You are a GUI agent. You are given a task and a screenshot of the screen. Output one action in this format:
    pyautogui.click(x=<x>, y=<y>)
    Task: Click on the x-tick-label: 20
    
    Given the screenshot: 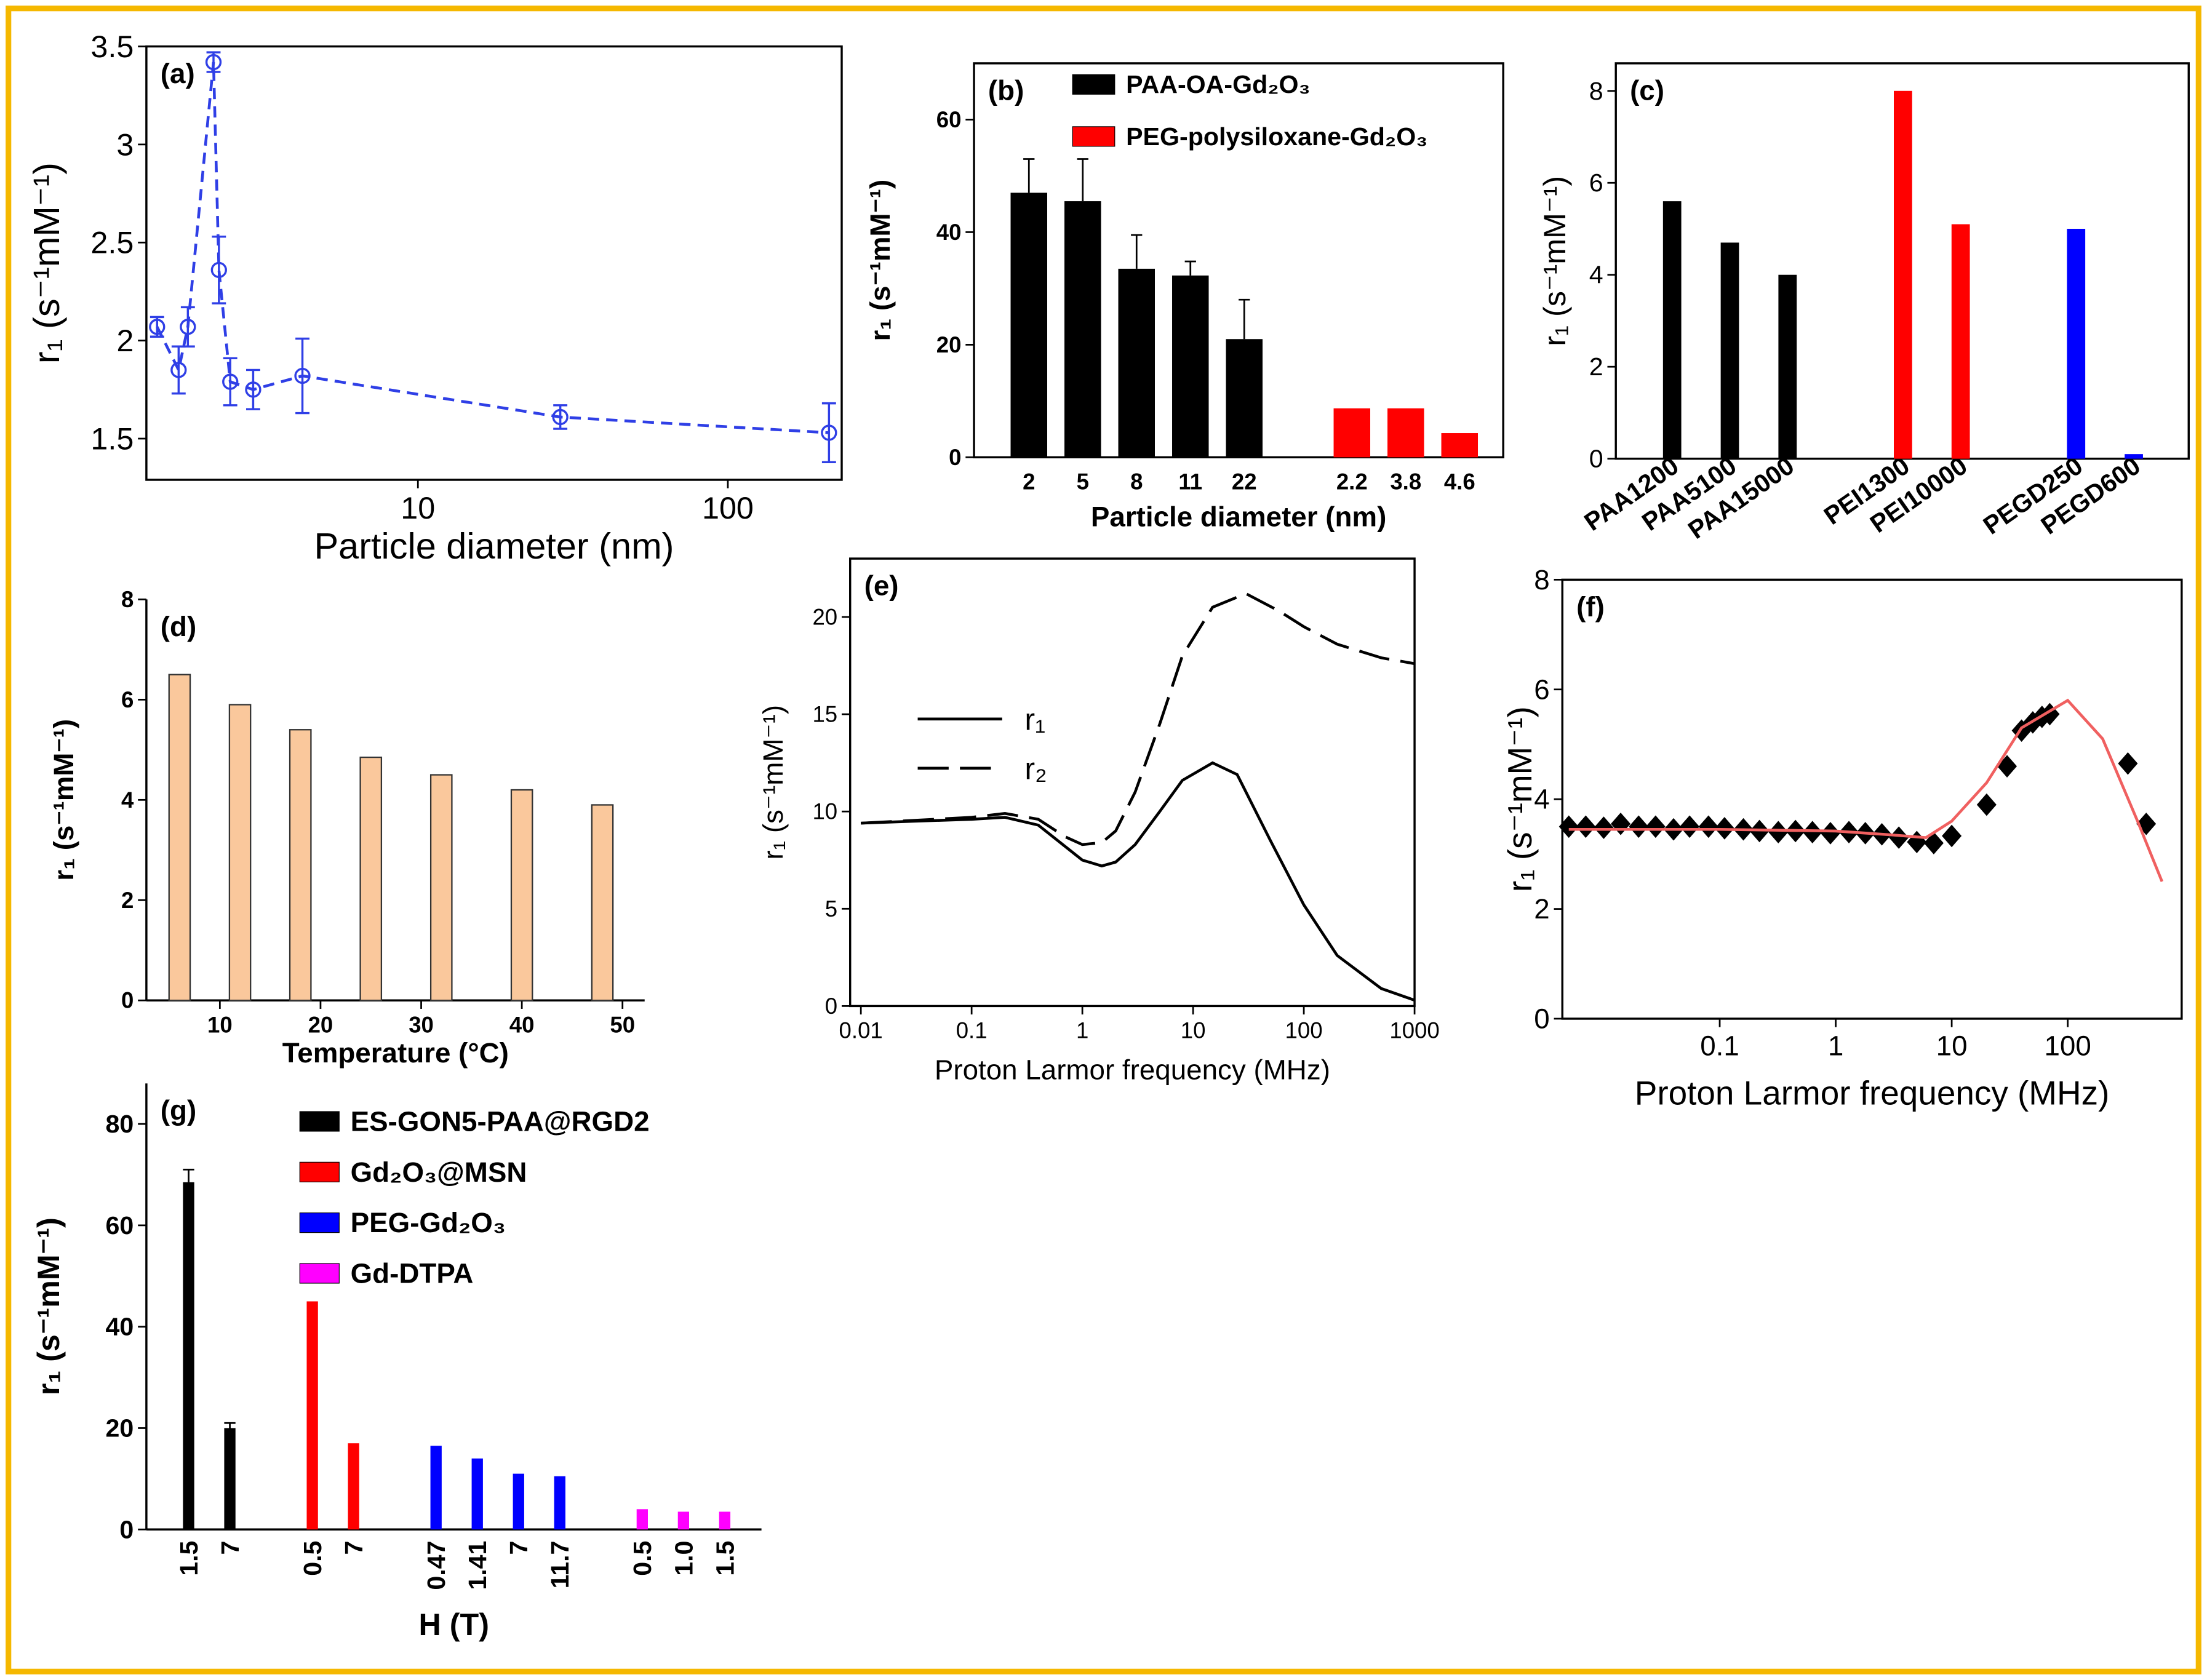 What is the action you would take?
    pyautogui.click(x=320, y=1024)
    